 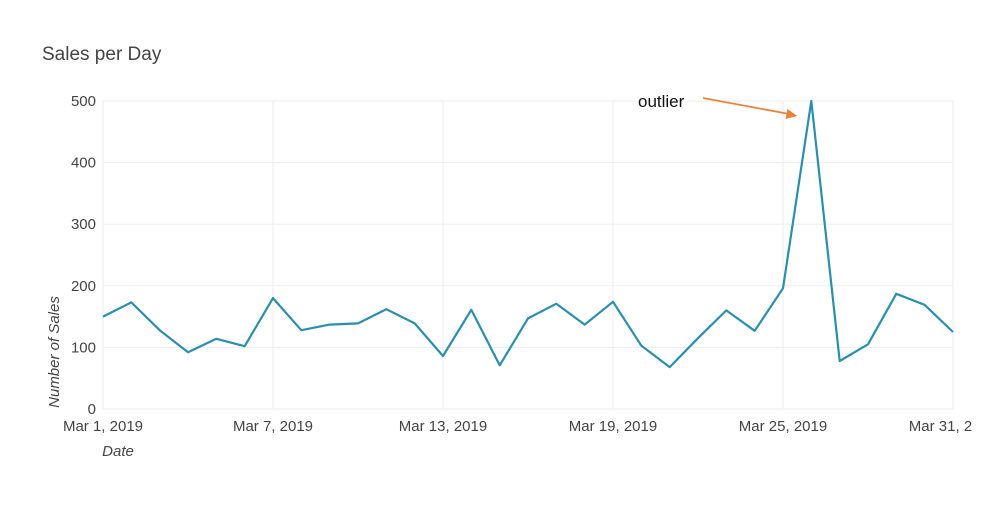 What do you see at coordinates (613, 426) in the screenshot?
I see `x-tick-label: Mar 19, 2019` at bounding box center [613, 426].